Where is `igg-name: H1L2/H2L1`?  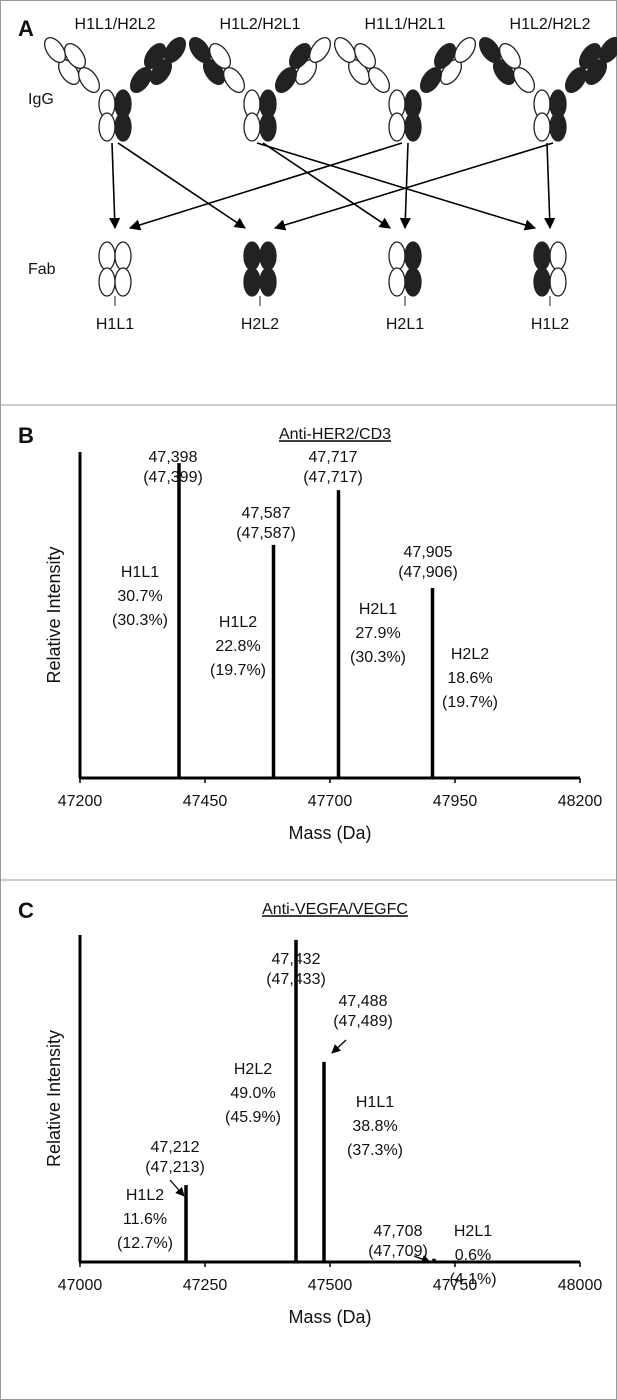 igg-name: H1L2/H2L1 is located at coordinates (260, 24).